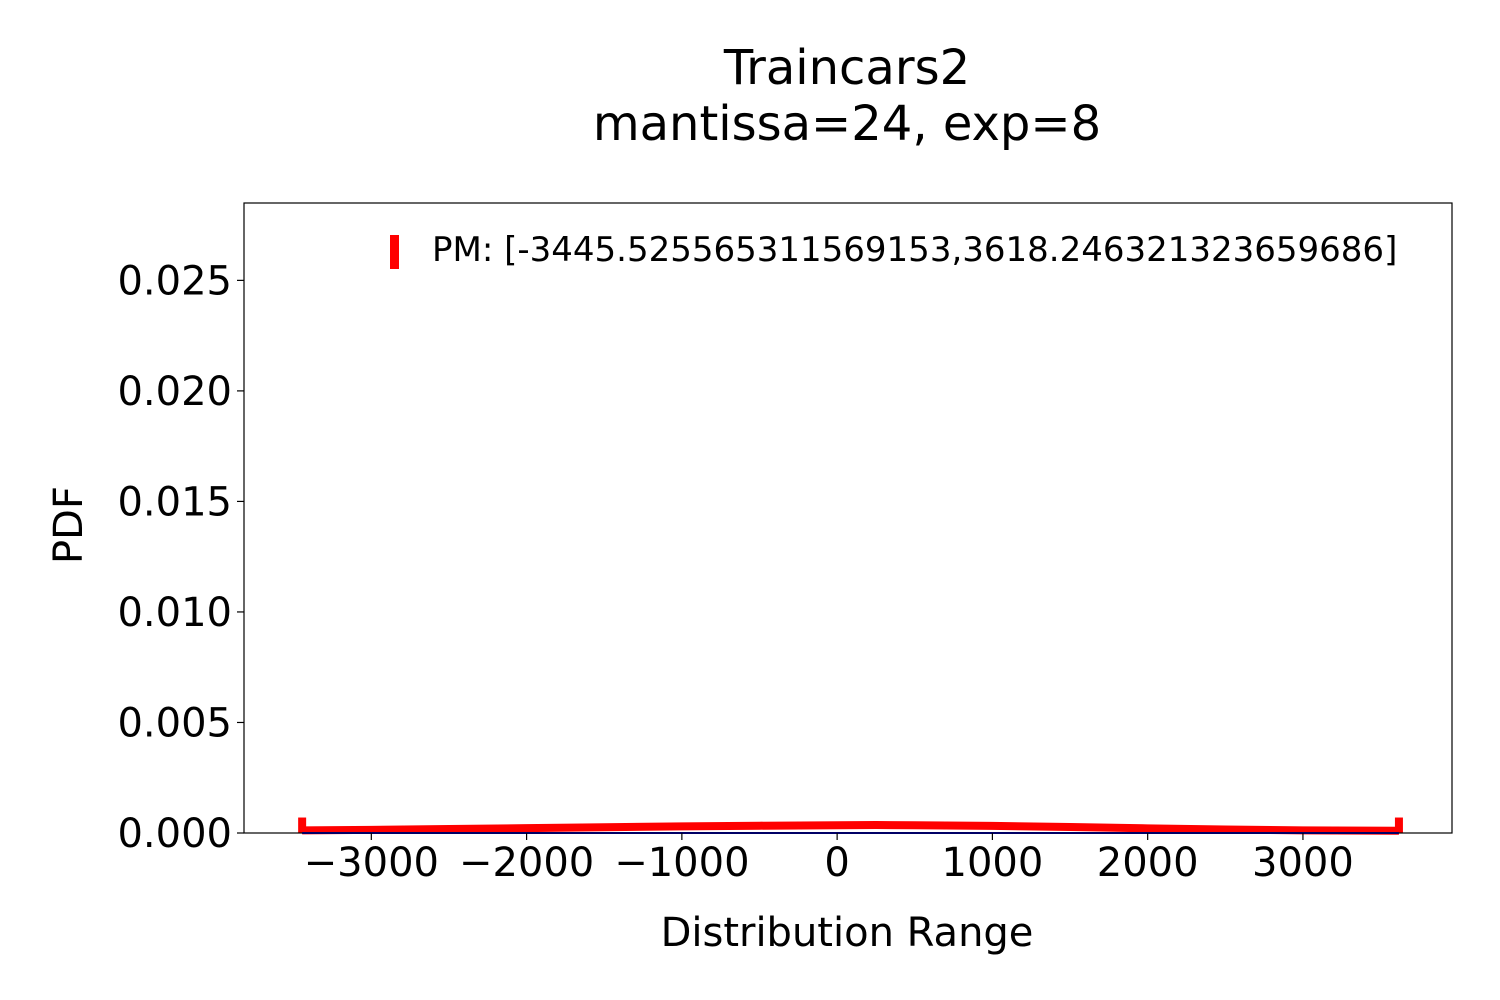 The width and height of the screenshot is (1500, 1000). What do you see at coordinates (174, 281) in the screenshot?
I see `y-tick-label: 0.025` at bounding box center [174, 281].